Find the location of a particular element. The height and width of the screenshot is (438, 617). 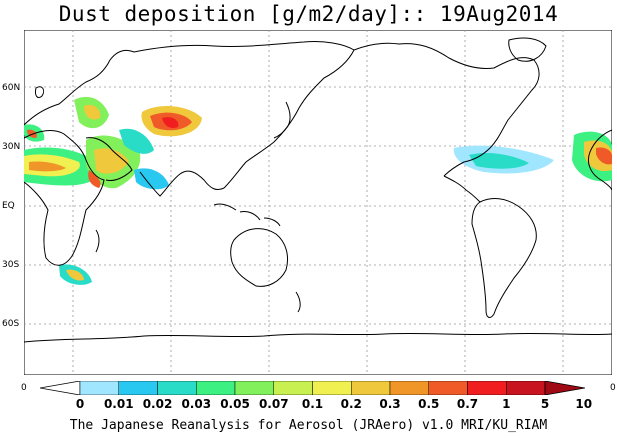

plume-sahara-peak is located at coordinates (47, 166).